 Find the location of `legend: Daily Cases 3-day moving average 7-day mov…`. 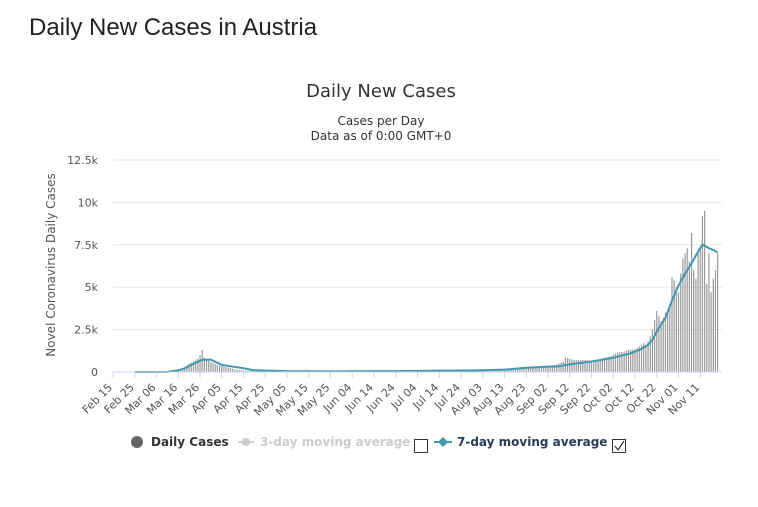

legend: Daily Cases 3-day moving average 7-day mov… is located at coordinates (378, 444).